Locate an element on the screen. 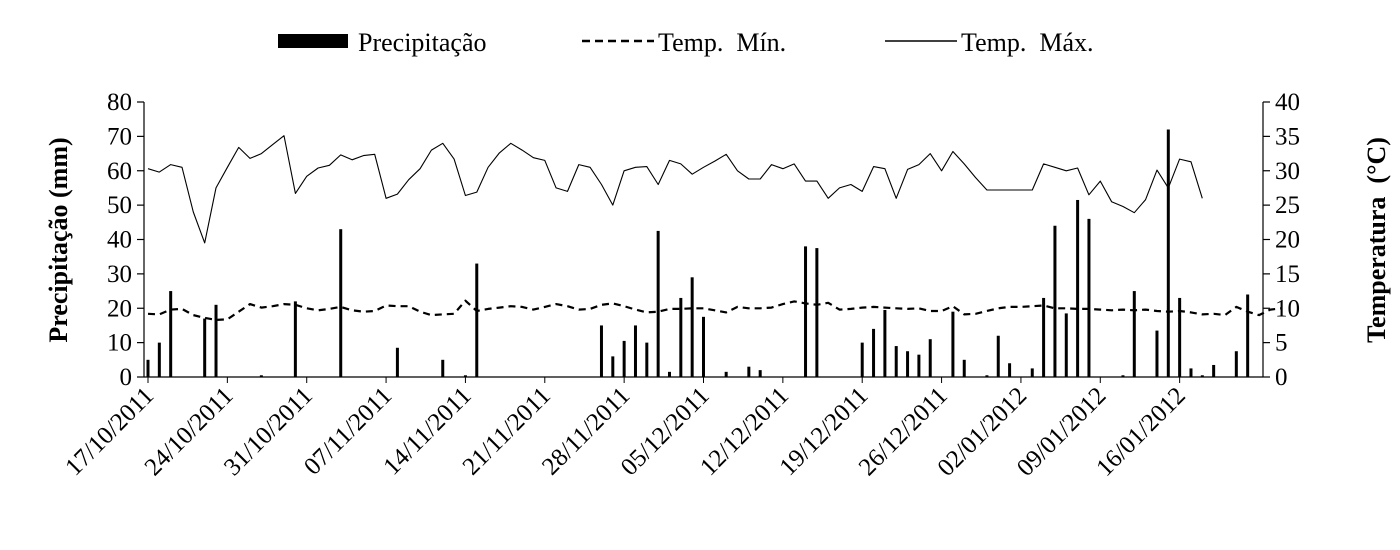 The width and height of the screenshot is (1400, 550). right-tick-label: 25 is located at coordinates (1287, 205).